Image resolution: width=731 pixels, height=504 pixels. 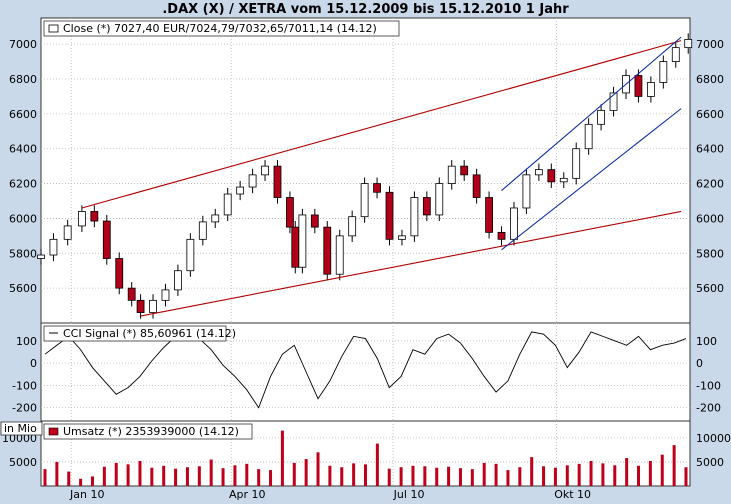 I want to click on cci-ytick-right: 0, so click(x=699, y=363).